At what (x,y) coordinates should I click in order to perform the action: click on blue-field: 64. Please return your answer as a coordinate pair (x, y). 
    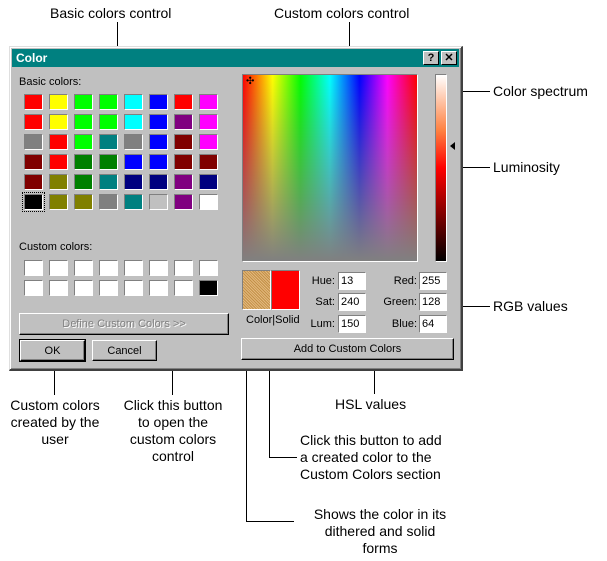
    Looking at the image, I should click on (433, 324).